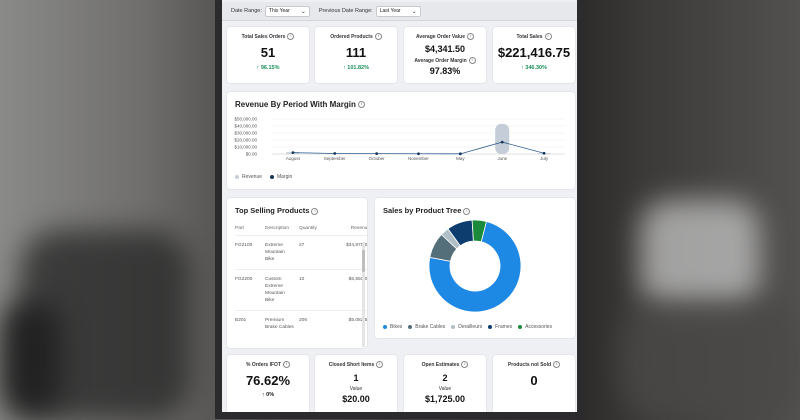 The image size is (800, 420). Describe the element at coordinates (245, 119) in the screenshot. I see `y-tick-label: $50,000.00` at that location.